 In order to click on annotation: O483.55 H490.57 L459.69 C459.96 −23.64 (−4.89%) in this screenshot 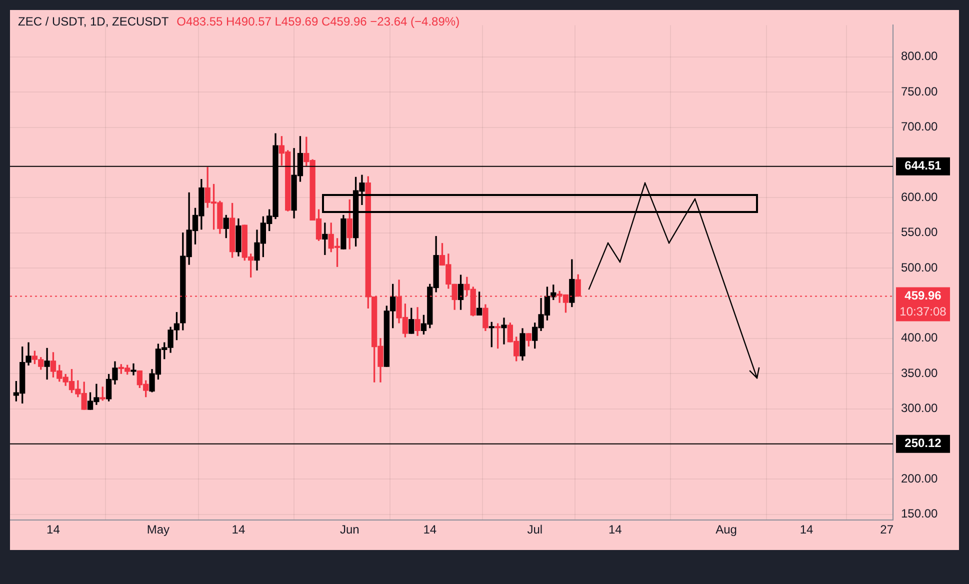, I will do `click(318, 21)`.